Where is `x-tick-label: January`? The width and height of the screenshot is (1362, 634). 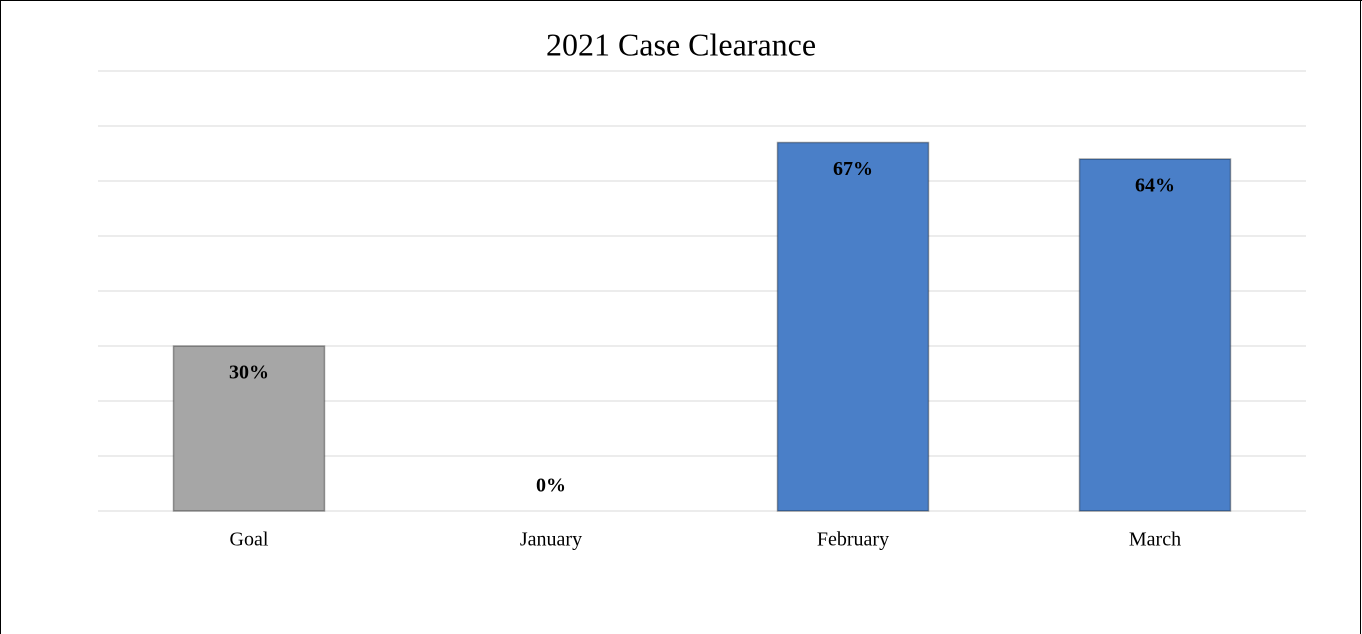
x-tick-label: January is located at coordinates (551, 540).